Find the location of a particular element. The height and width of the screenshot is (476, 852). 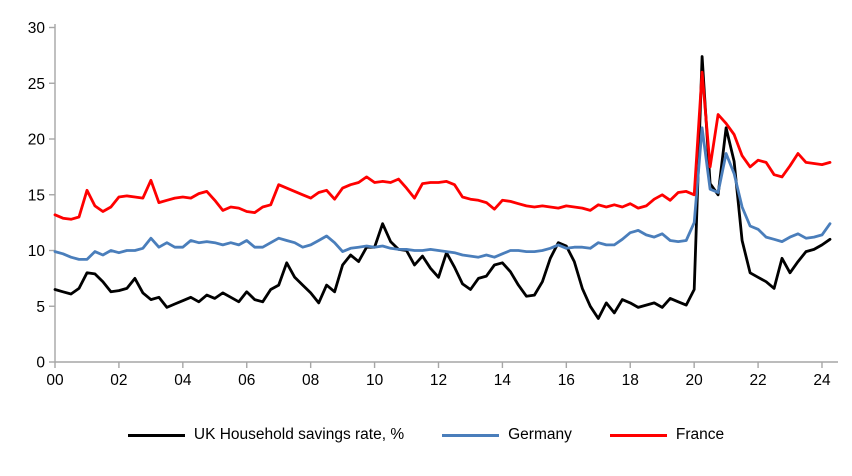

x-tick-label: 18 is located at coordinates (630, 380).